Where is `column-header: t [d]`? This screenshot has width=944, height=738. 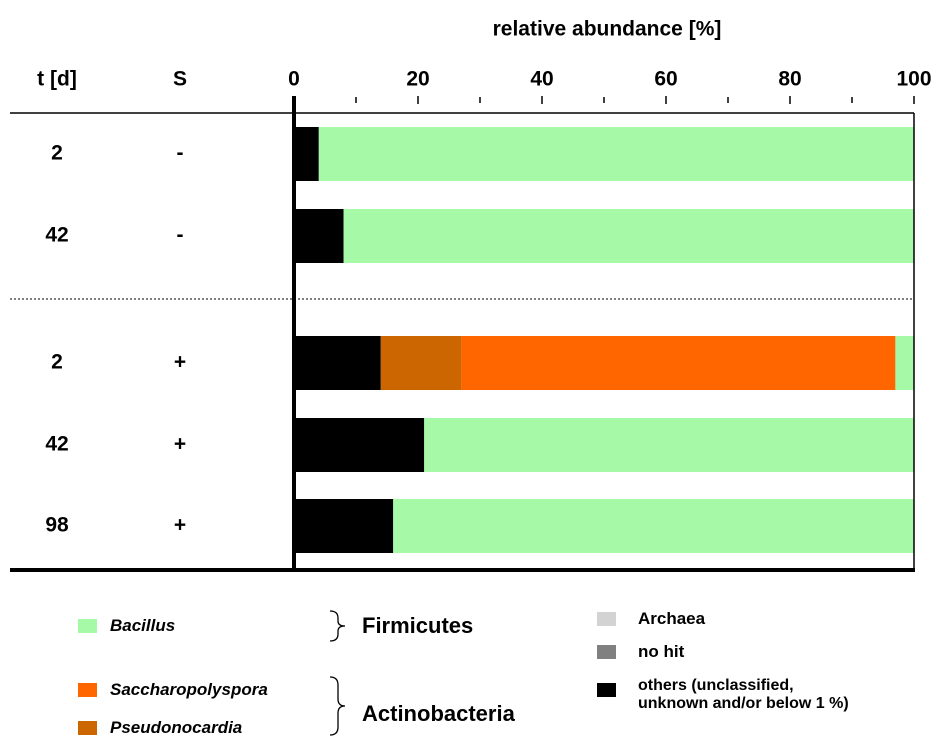
column-header: t [d] is located at coordinates (57, 79).